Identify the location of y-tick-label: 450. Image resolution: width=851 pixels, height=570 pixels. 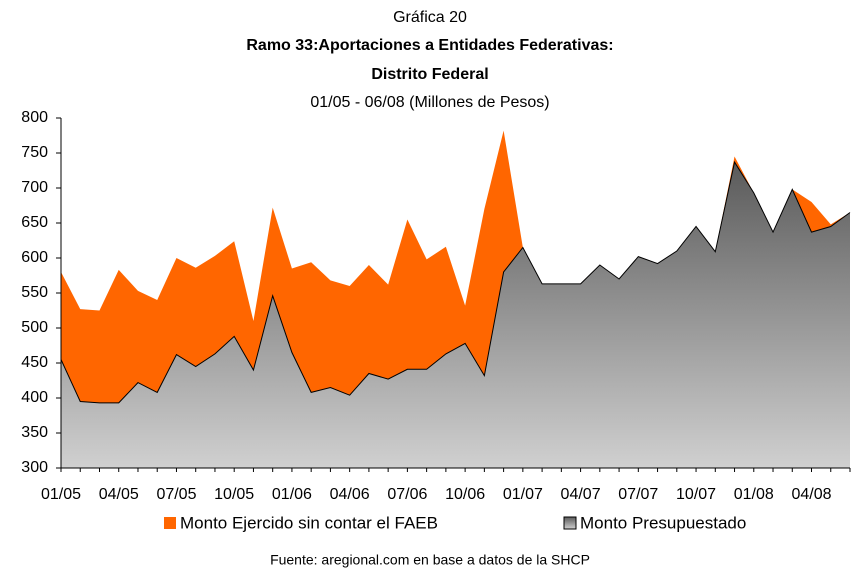
(34, 362).